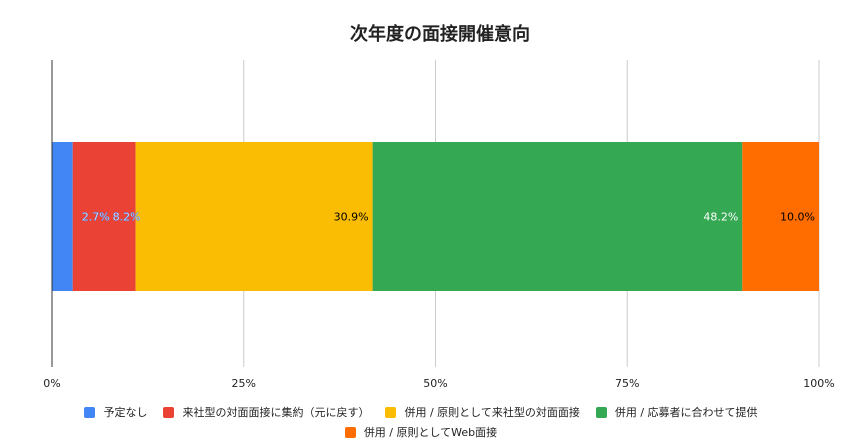 The height and width of the screenshot is (442, 842). What do you see at coordinates (797, 217) in the screenshot?
I see `data-label: 10.0%` at bounding box center [797, 217].